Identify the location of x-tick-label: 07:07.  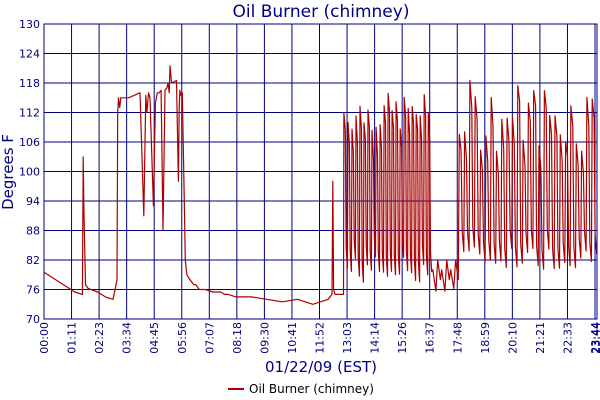
(209, 338).